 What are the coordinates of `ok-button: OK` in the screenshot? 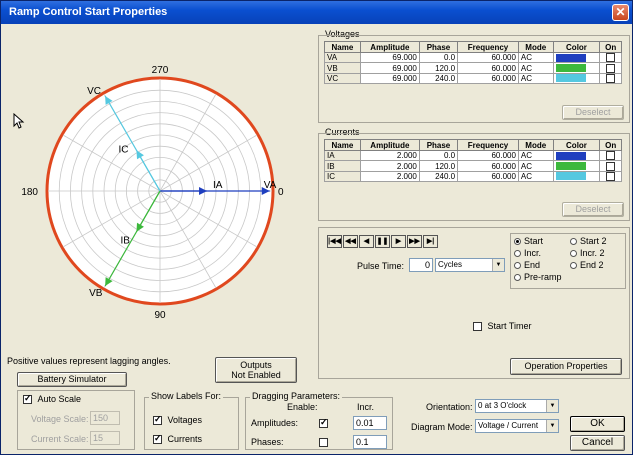 It's located at (597, 424).